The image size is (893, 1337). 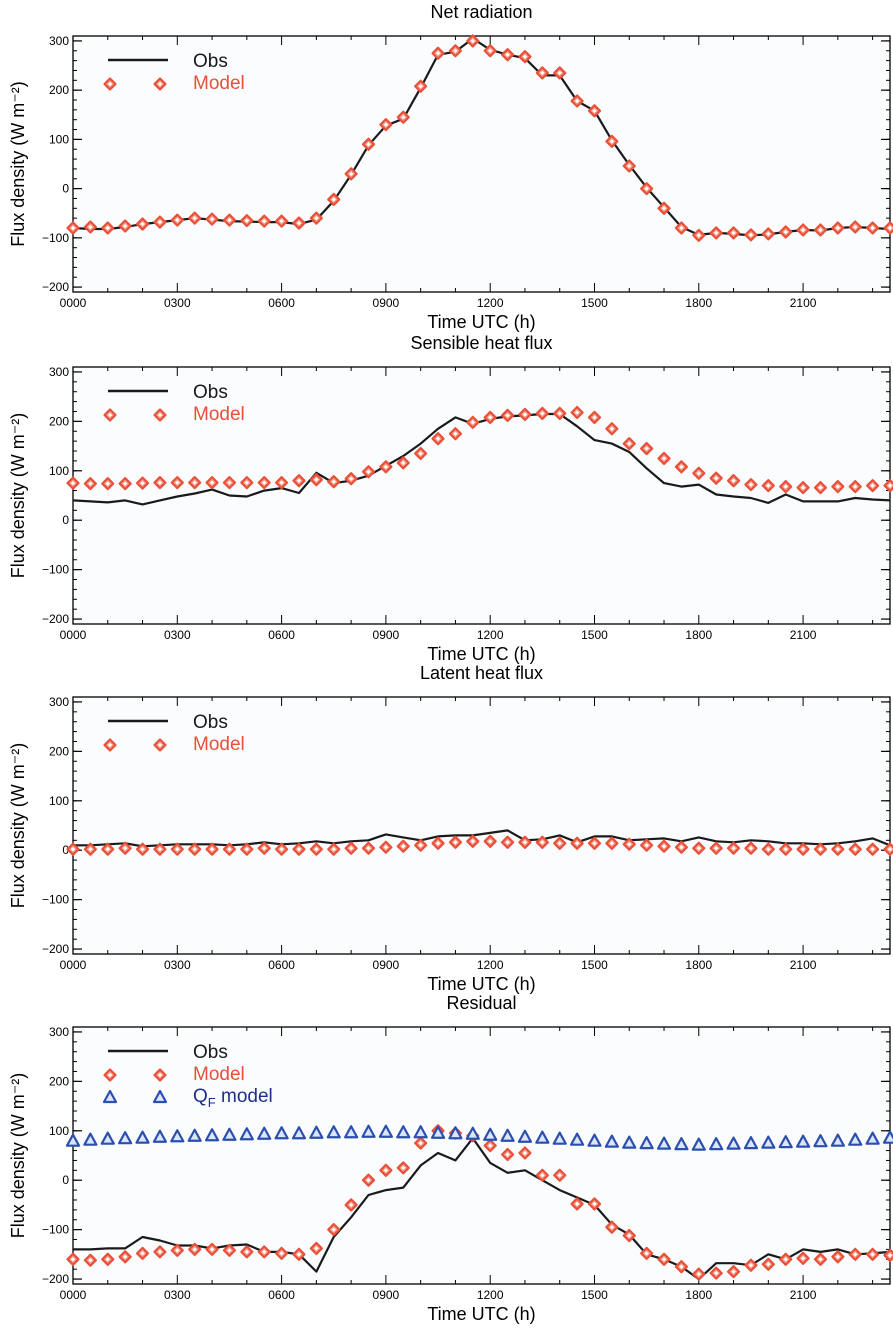 I want to click on legend-label: QF model, so click(x=233, y=1098).